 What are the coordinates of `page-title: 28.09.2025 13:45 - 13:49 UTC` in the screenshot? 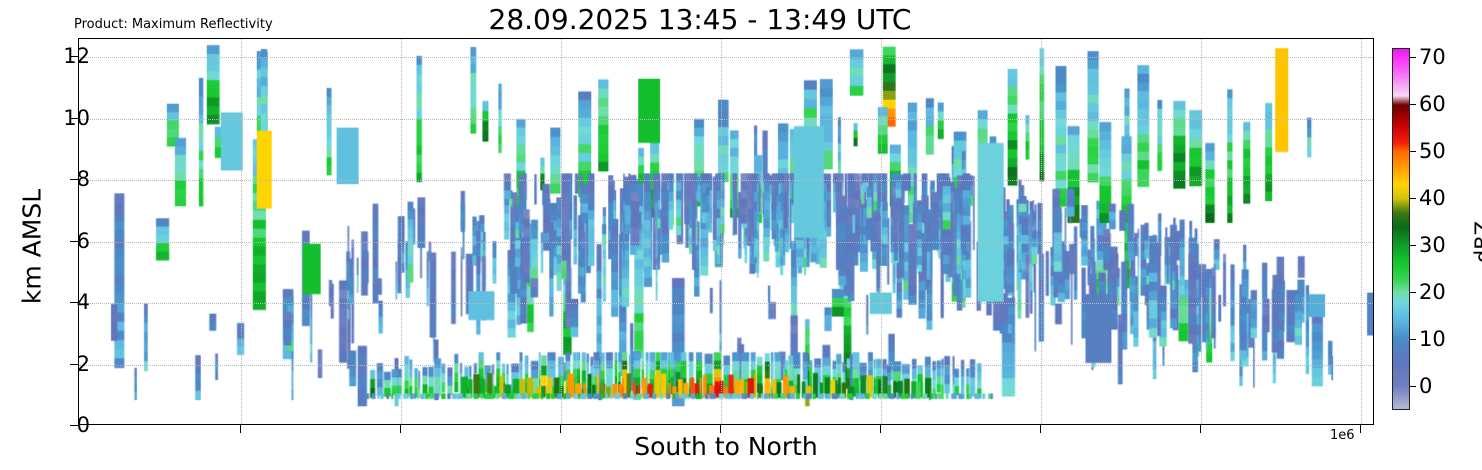 It's located at (700, 19).